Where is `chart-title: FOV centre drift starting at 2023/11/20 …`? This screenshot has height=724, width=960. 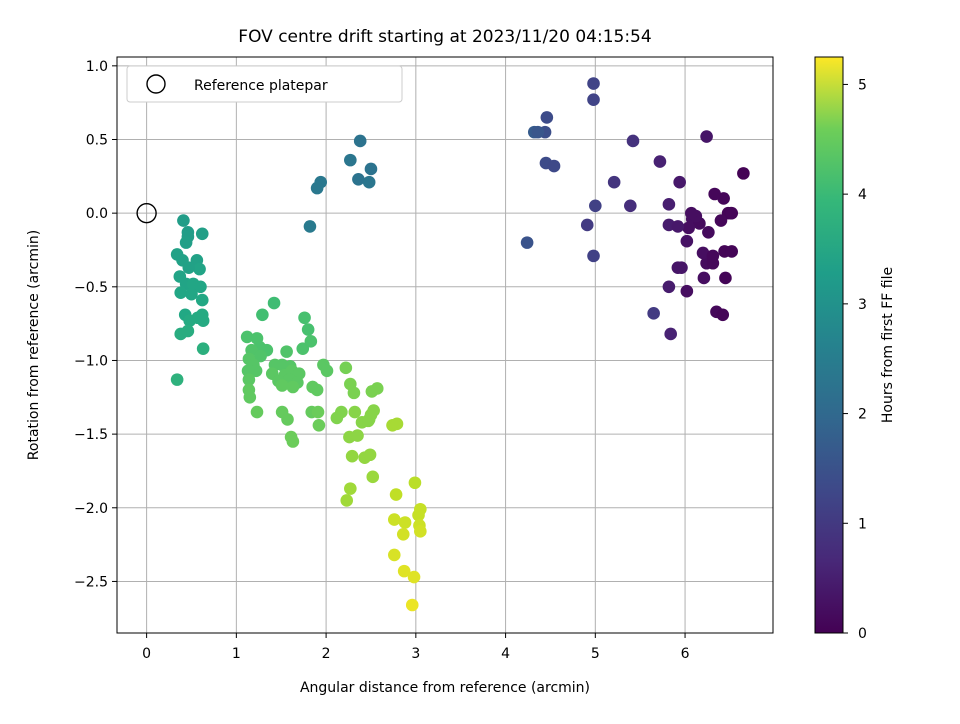
chart-title: FOV centre drift starting at 2023/11/20 … is located at coordinates (444, 37).